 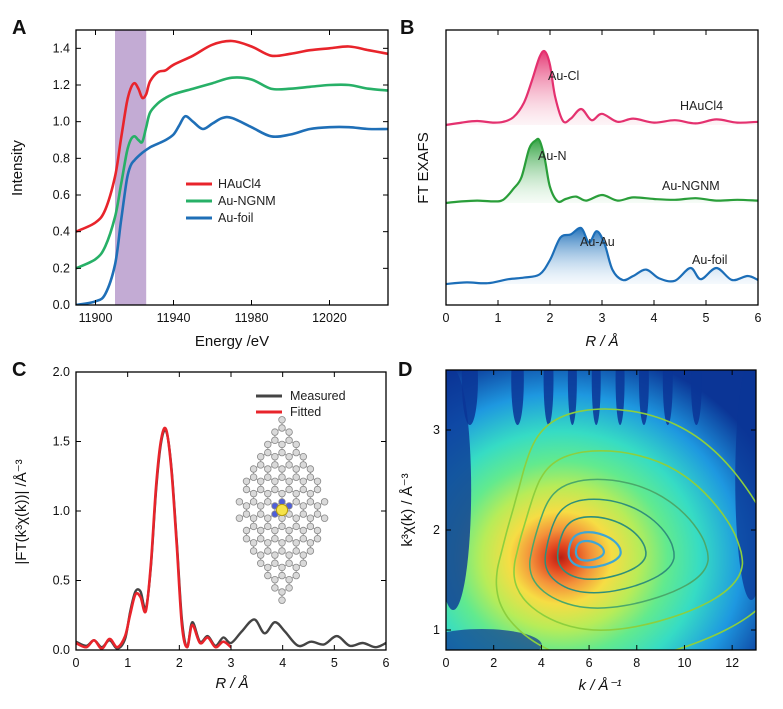 What do you see at coordinates (334, 663) in the screenshot?
I see `panel-c-xtick-label: 5` at bounding box center [334, 663].